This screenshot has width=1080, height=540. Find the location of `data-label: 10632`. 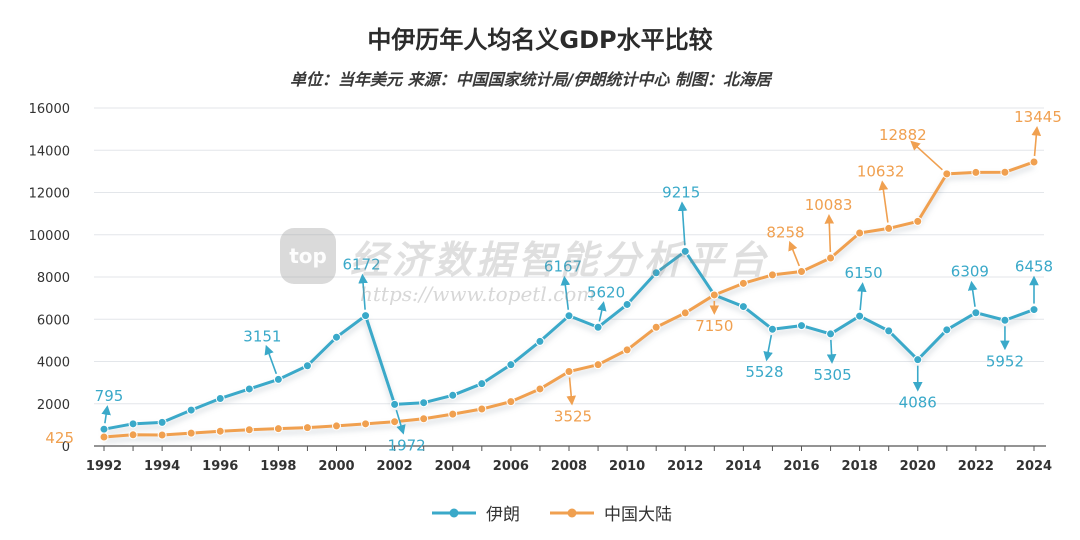

data-label: 10632 is located at coordinates (881, 171).